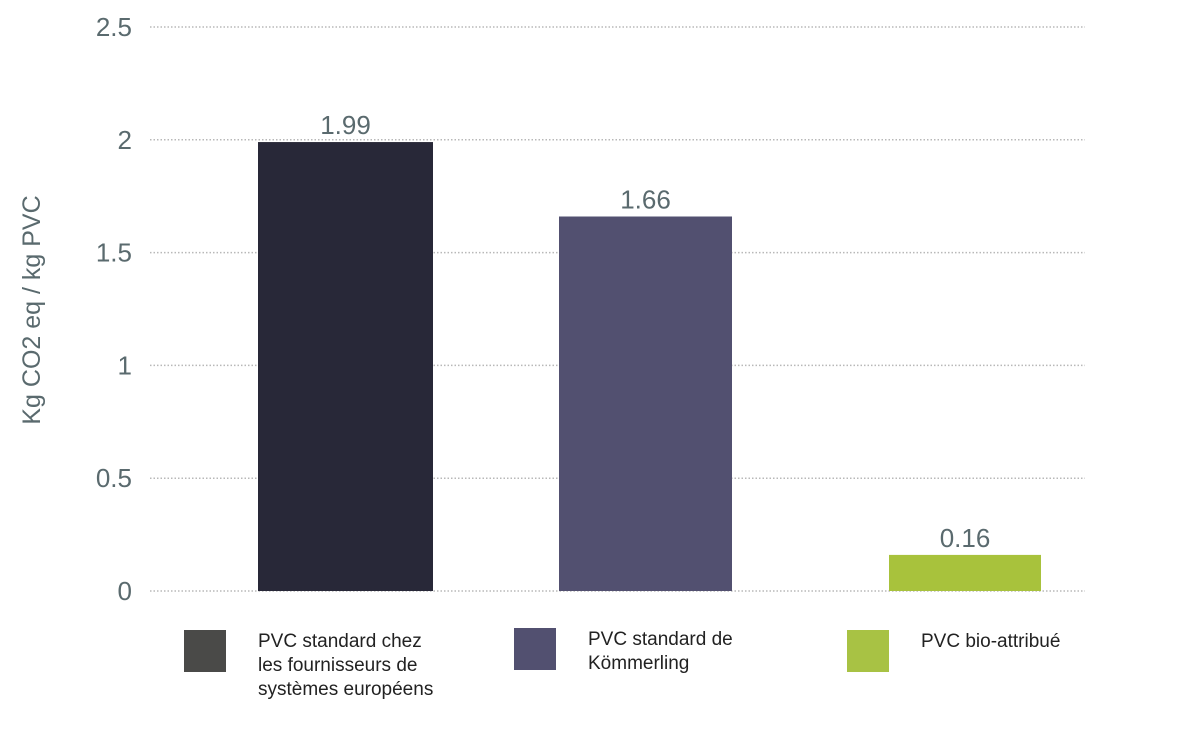 The image size is (1200, 733). I want to click on legend-item: PVC bio-attribué, so click(953, 651).